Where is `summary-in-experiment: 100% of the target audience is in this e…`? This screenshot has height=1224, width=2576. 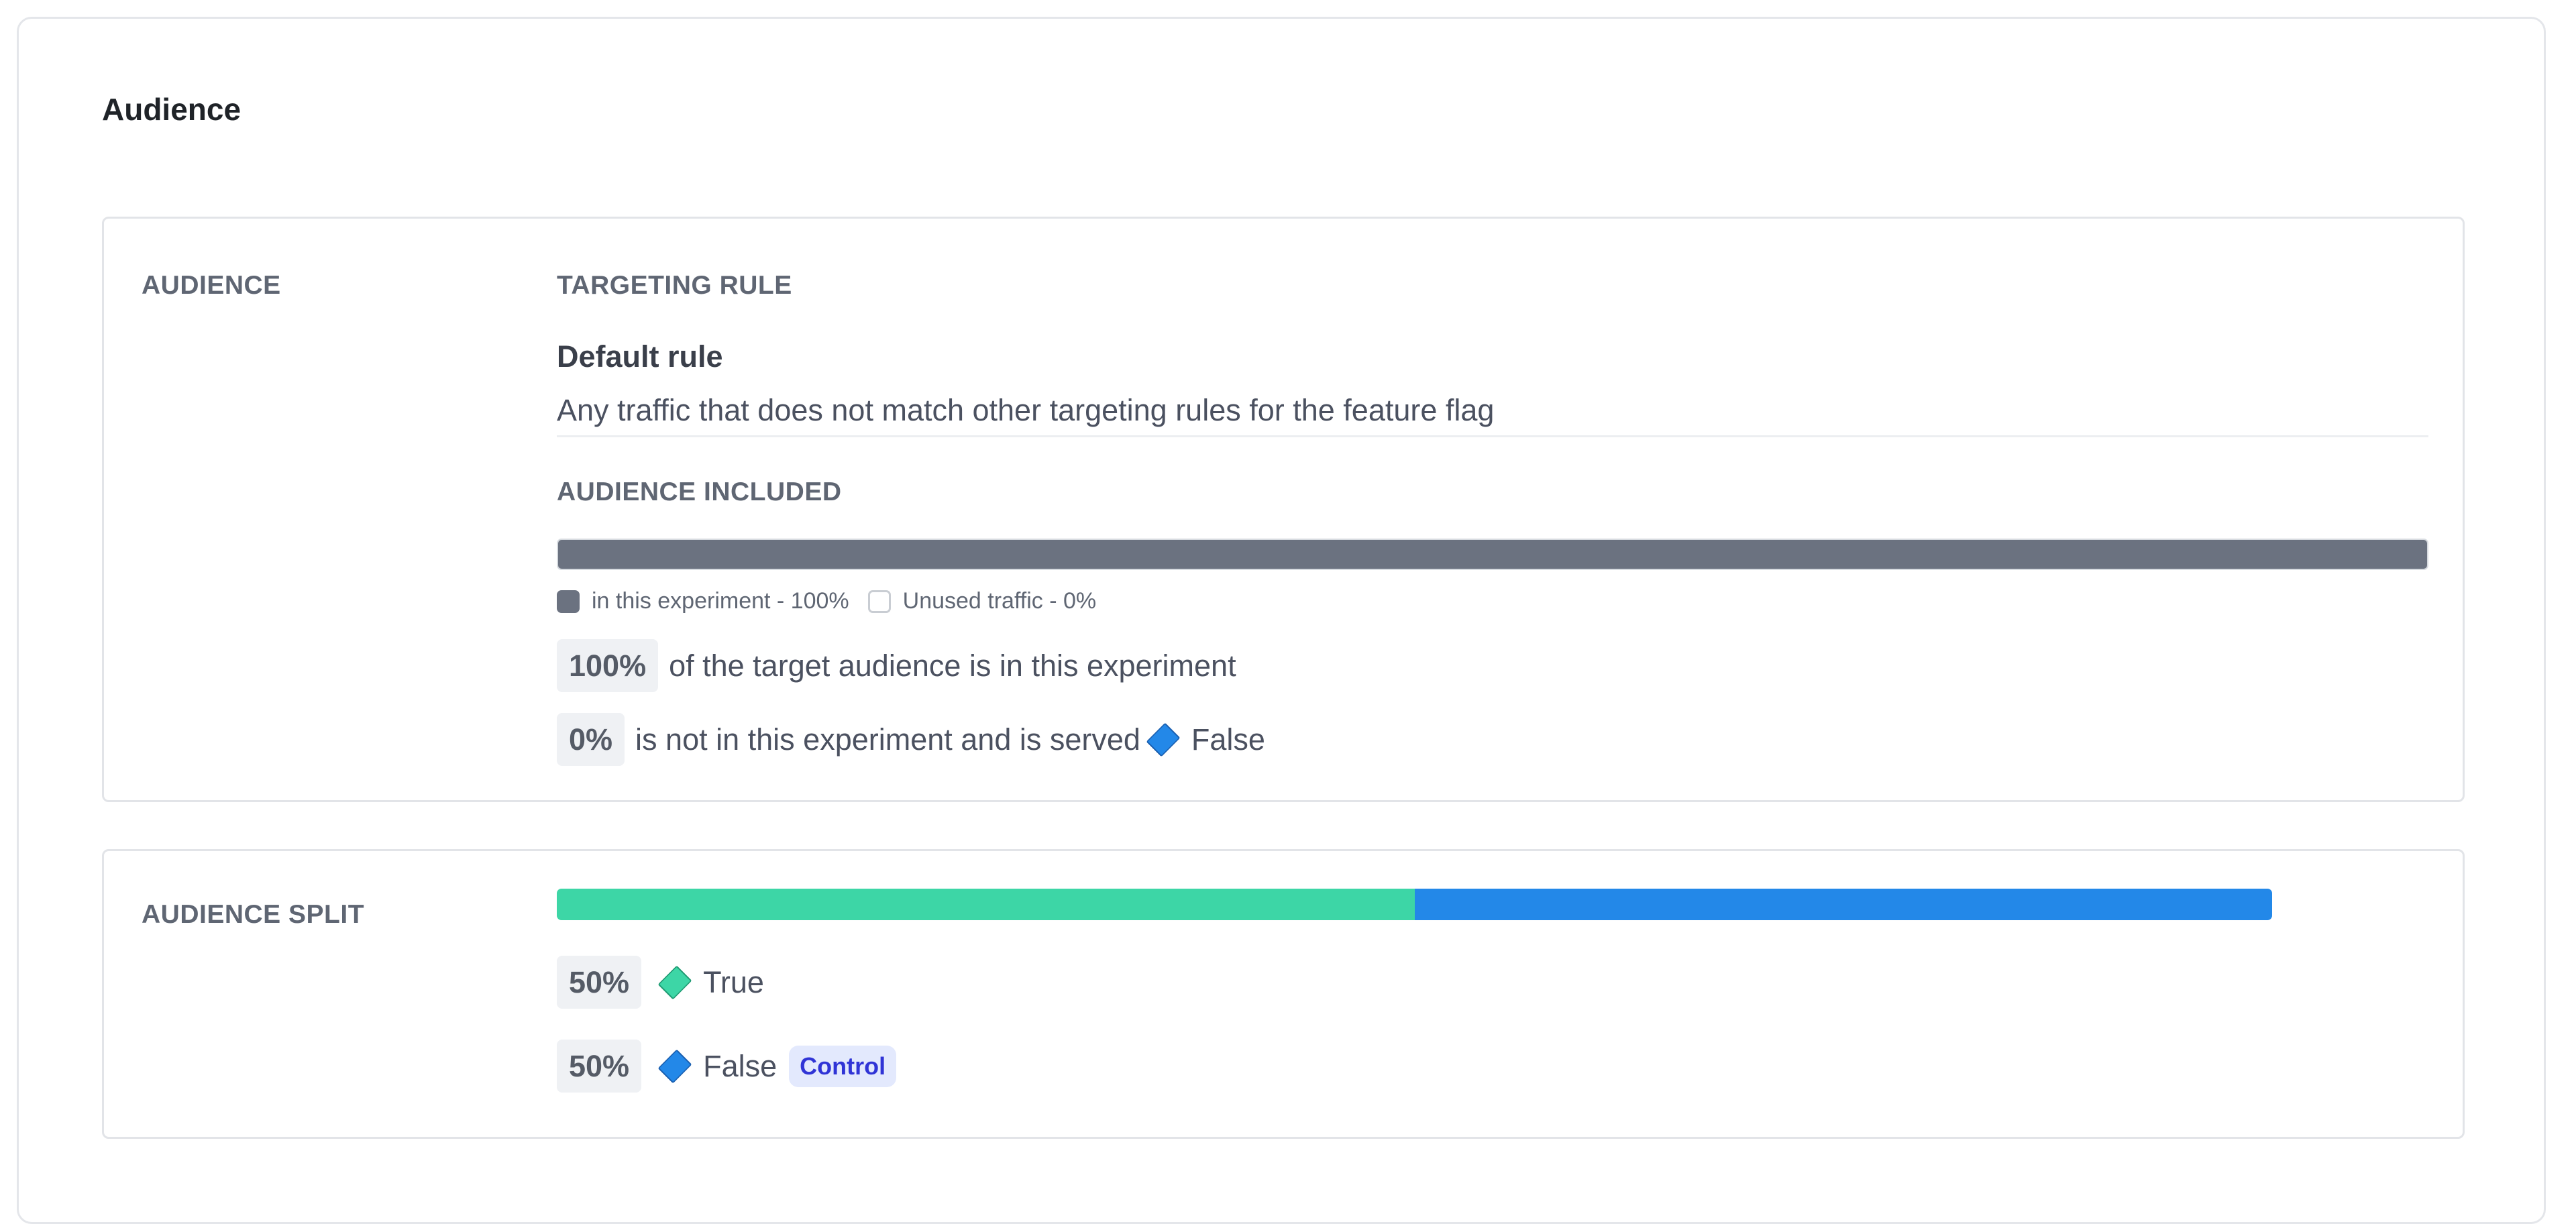 summary-in-experiment: 100% of the target audience is in this e… is located at coordinates (896, 665).